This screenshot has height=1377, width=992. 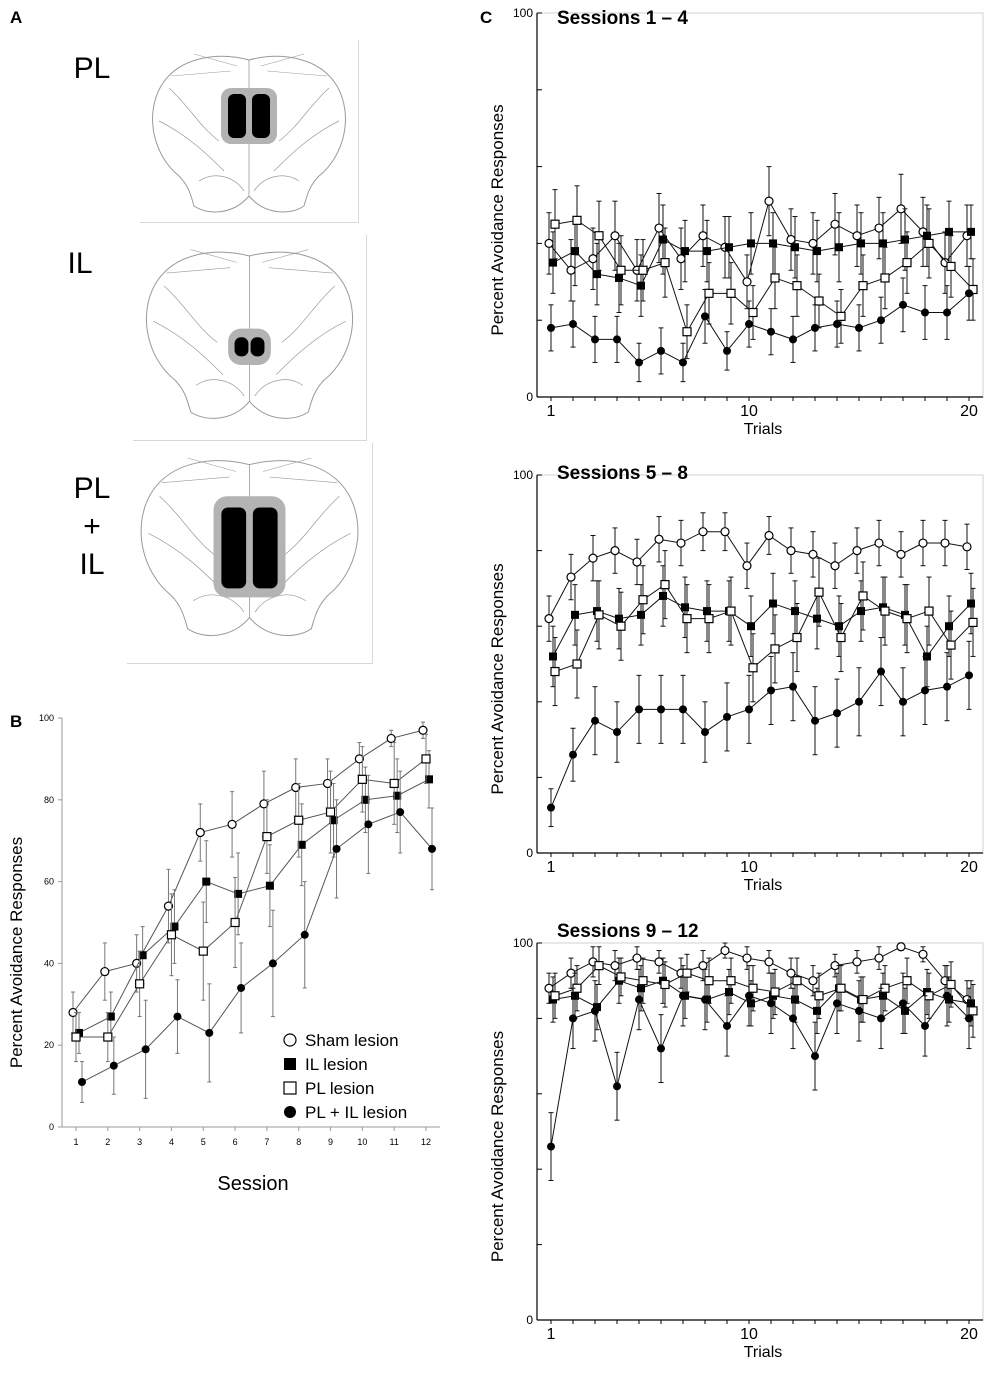 I want to click on y-tick-label: 20, so click(x=49, y=1045).